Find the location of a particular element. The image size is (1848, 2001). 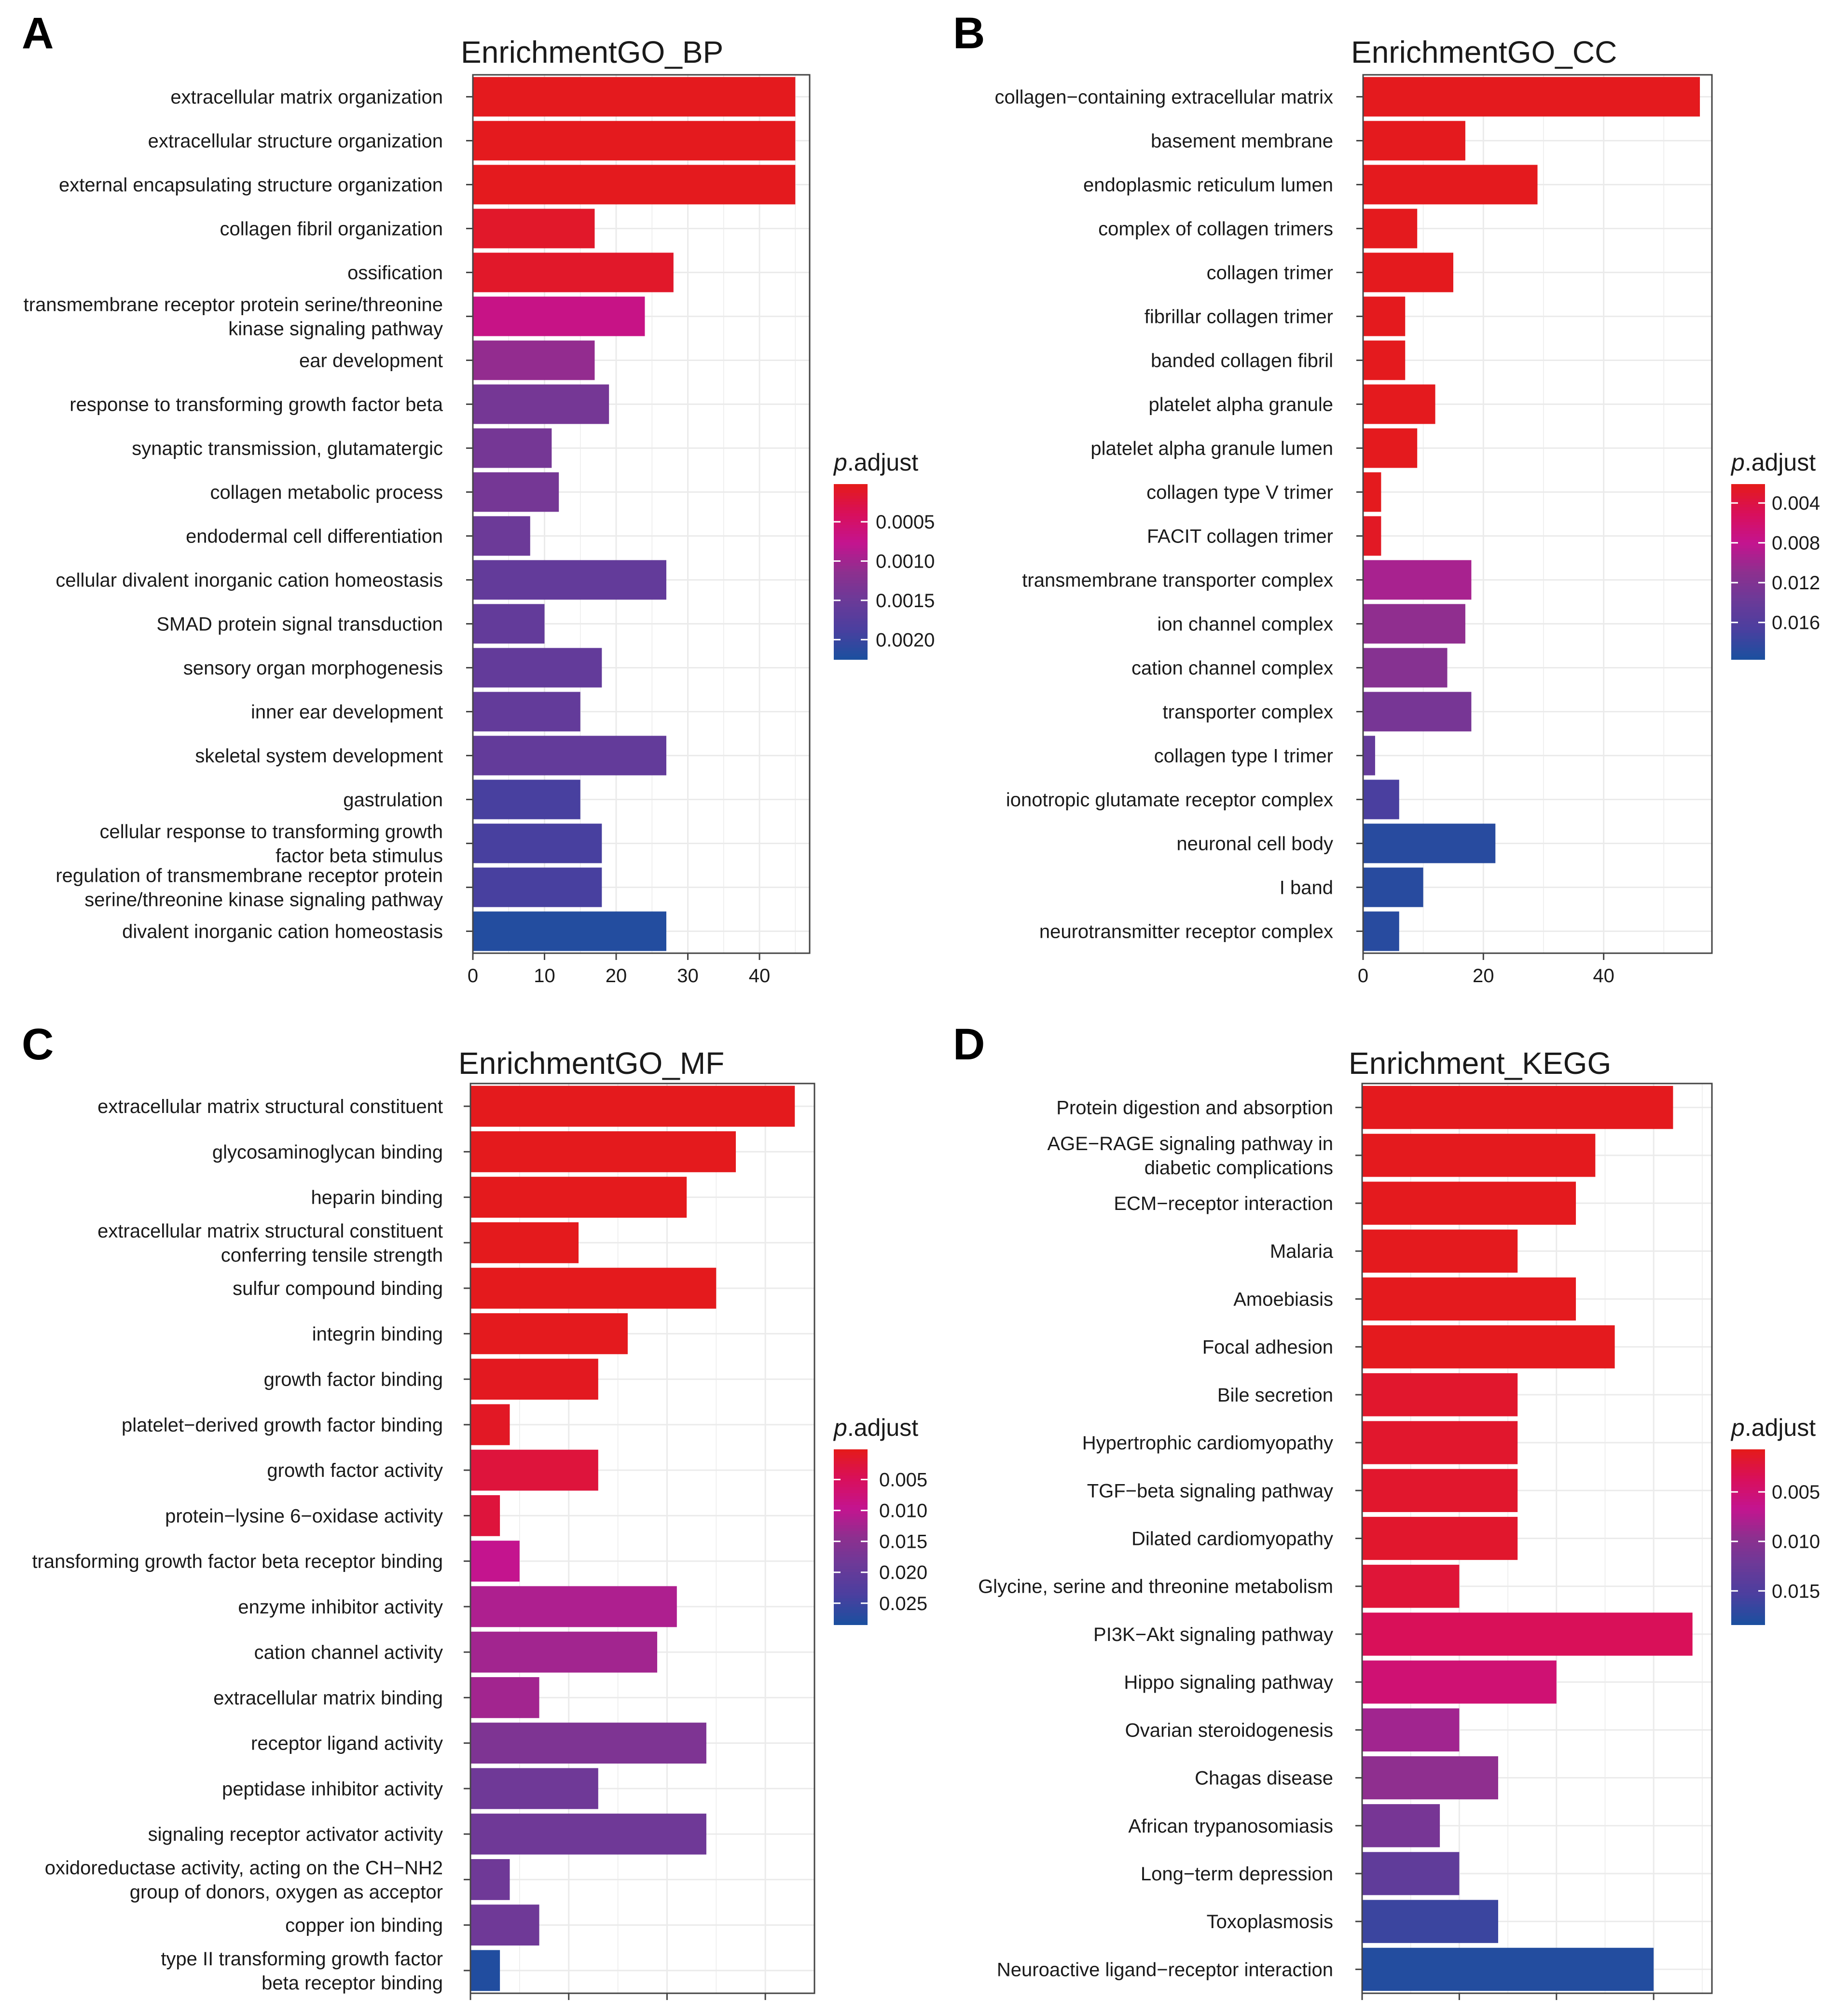

panel-b-category-label: banded collagen fibril is located at coordinates (1242, 361).